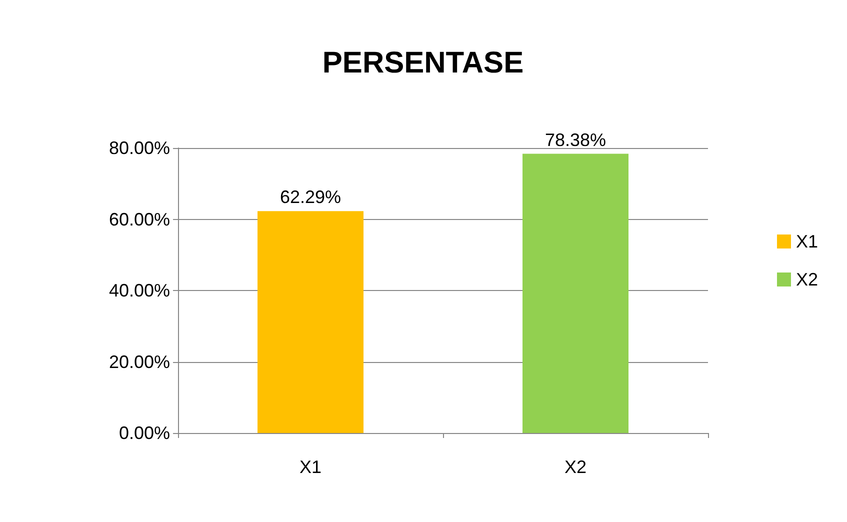 The width and height of the screenshot is (847, 522). What do you see at coordinates (575, 140) in the screenshot?
I see `data-label: 78.38%` at bounding box center [575, 140].